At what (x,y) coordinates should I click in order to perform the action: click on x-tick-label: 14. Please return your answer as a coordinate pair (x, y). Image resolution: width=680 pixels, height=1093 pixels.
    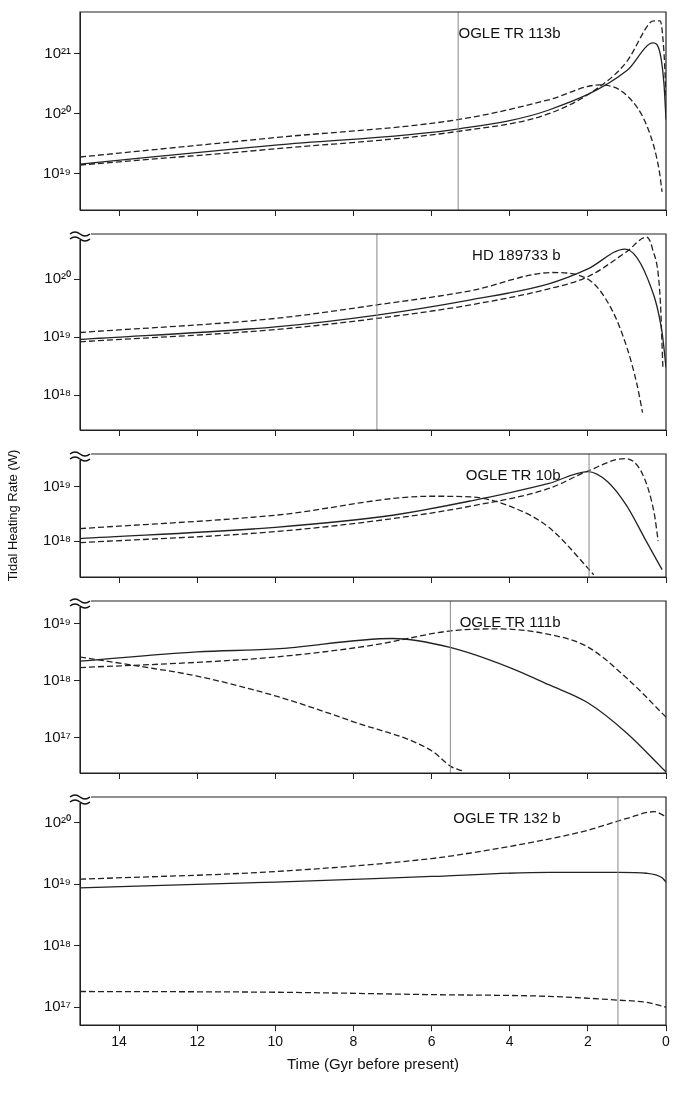
    Looking at the image, I should click on (119, 1041).